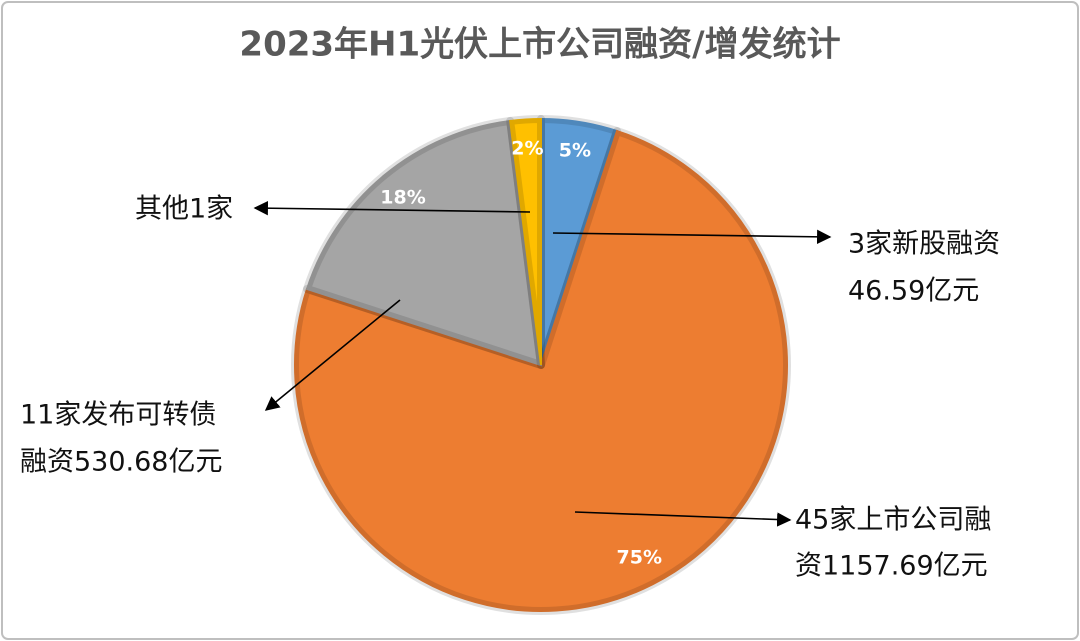  Describe the element at coordinates (891, 566) in the screenshot. I see `annotation: 资1157.69亿元` at that location.